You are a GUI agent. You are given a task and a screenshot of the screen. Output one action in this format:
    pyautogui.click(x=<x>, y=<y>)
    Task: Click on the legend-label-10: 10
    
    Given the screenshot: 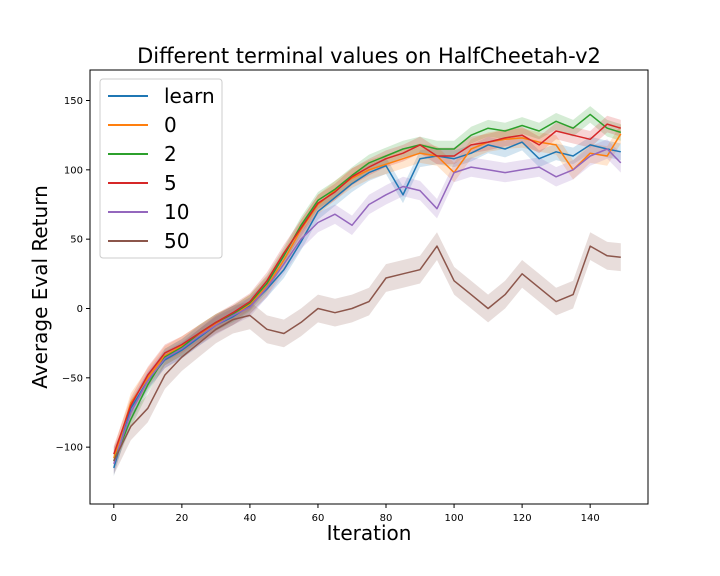 What is the action you would take?
    pyautogui.click(x=176, y=212)
    